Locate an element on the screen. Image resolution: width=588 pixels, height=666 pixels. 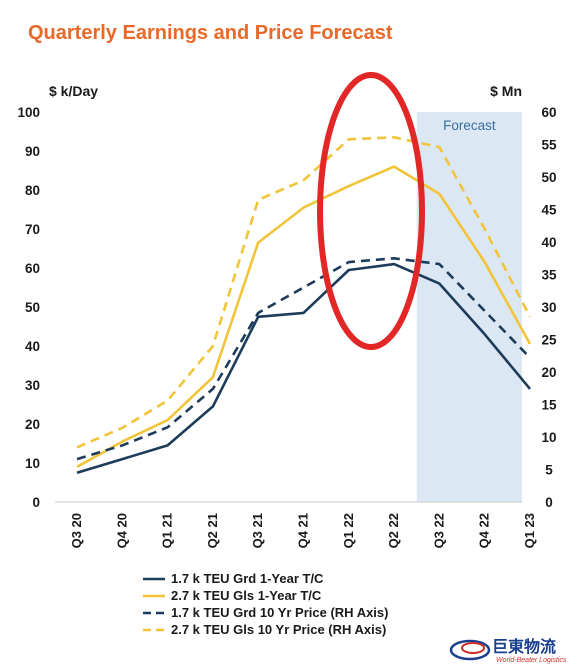
forecast-label: Forecast is located at coordinates (469, 125).